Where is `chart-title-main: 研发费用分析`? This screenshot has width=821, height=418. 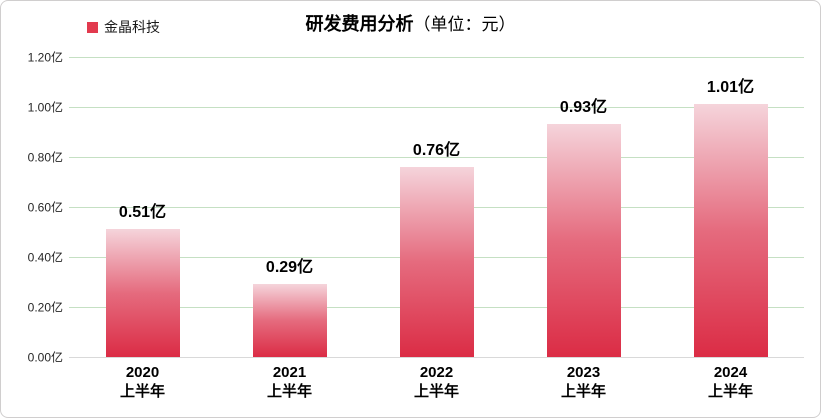
chart-title-main: 研发费用分析 is located at coordinates (359, 24).